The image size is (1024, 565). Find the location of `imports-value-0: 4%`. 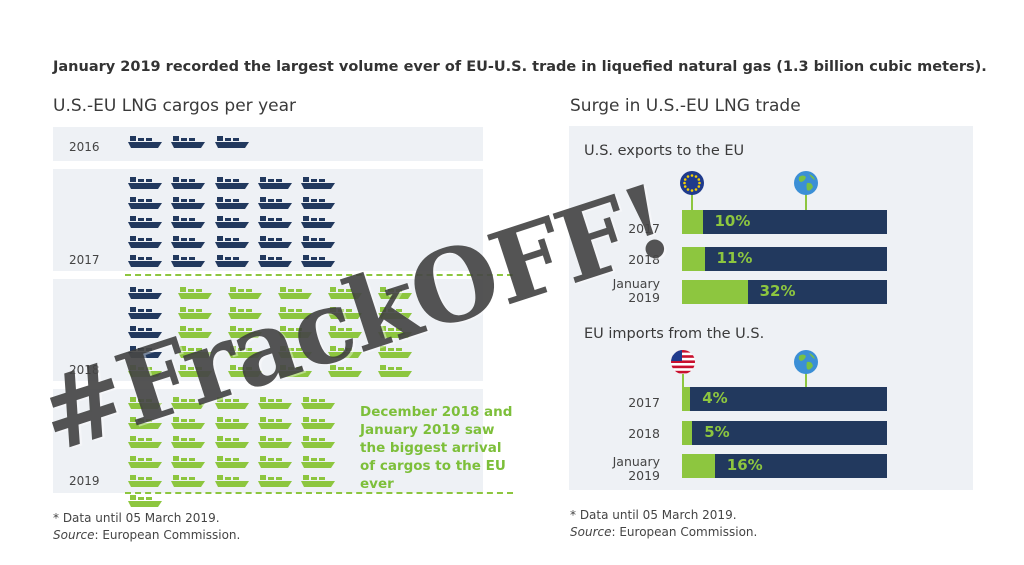

imports-value-0: 4% is located at coordinates (715, 398).